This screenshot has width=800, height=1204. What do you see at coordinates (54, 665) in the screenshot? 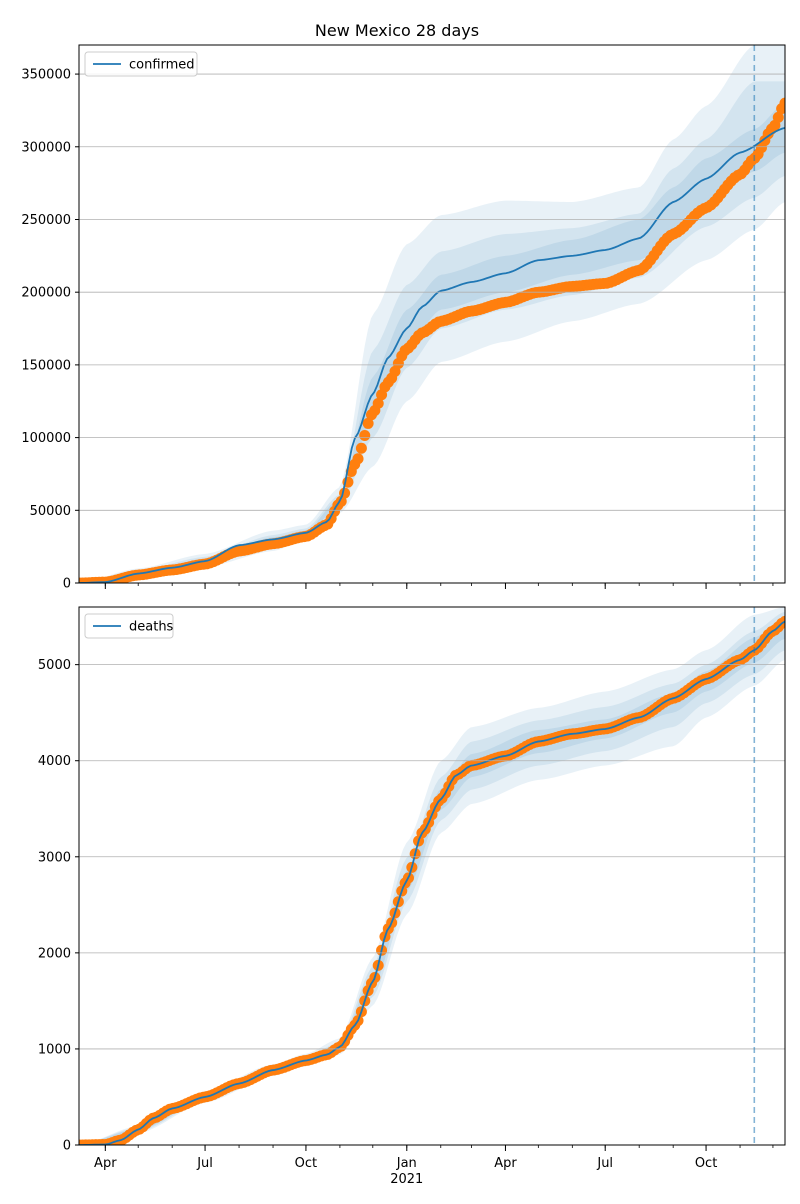
I see `ytick-label-deaths-5000: 5000` at bounding box center [54, 665].